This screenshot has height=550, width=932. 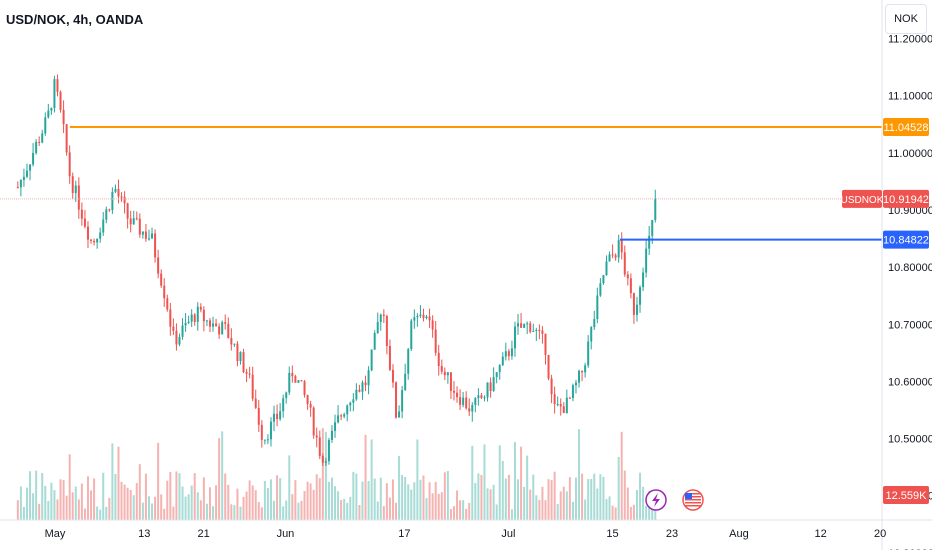 I want to click on currency-button: NOK, so click(x=906, y=19).